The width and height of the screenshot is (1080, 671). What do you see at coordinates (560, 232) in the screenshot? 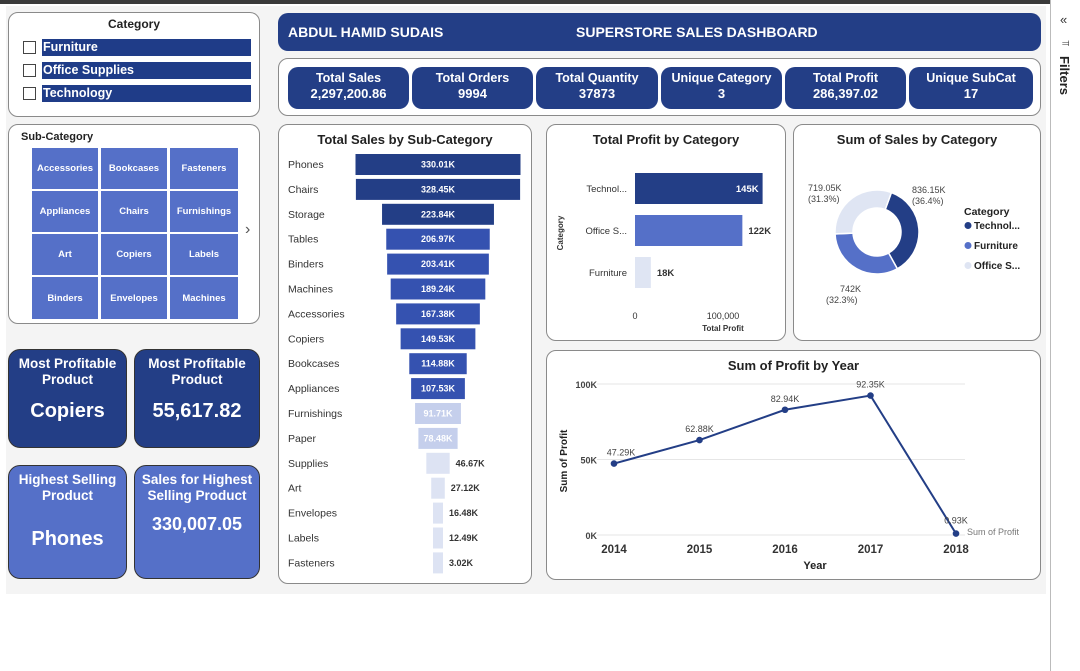
I see `y-axis-label: Category` at bounding box center [560, 232].